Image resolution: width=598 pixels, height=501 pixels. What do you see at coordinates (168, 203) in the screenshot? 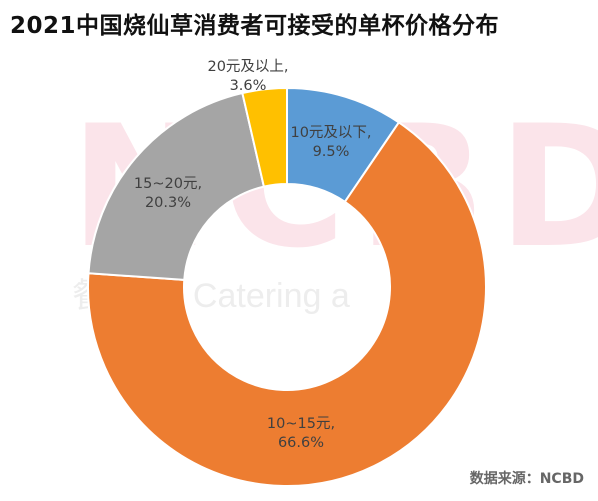
I see `slice-label-value: 20.3%` at bounding box center [168, 203].